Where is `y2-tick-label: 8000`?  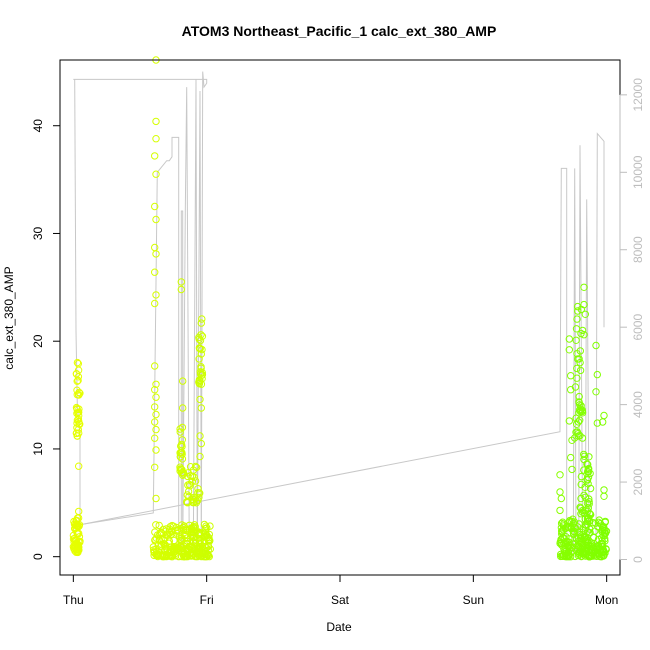 y2-tick-label: 8000 is located at coordinates (638, 249).